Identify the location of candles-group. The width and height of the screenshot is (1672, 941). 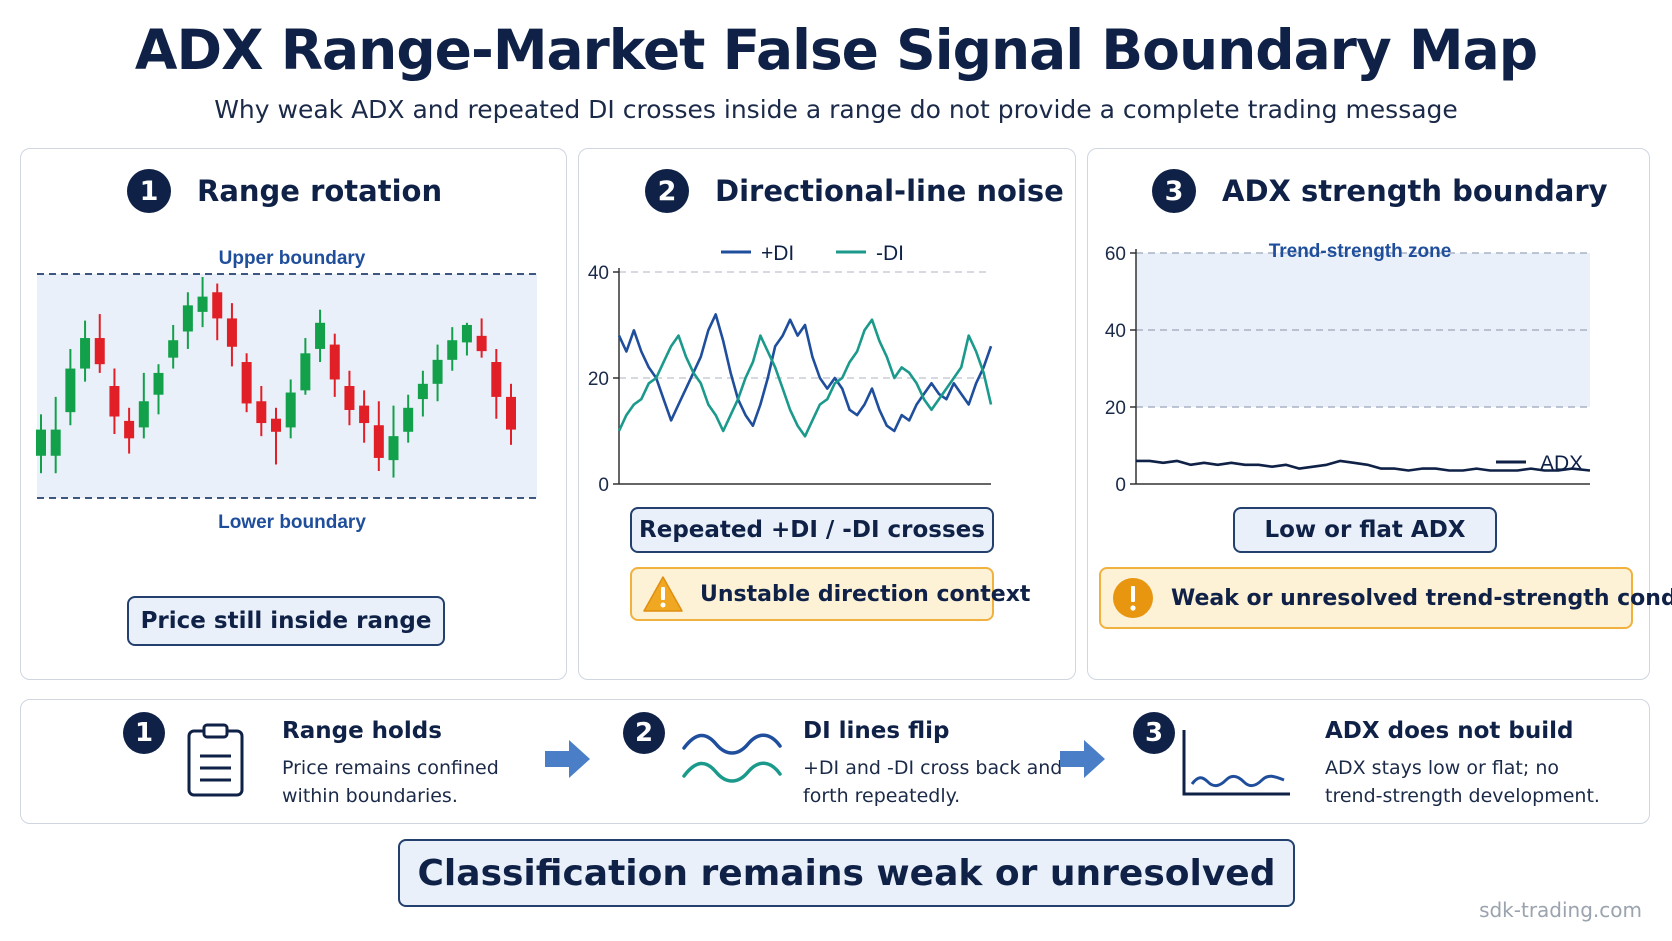
(276, 377).